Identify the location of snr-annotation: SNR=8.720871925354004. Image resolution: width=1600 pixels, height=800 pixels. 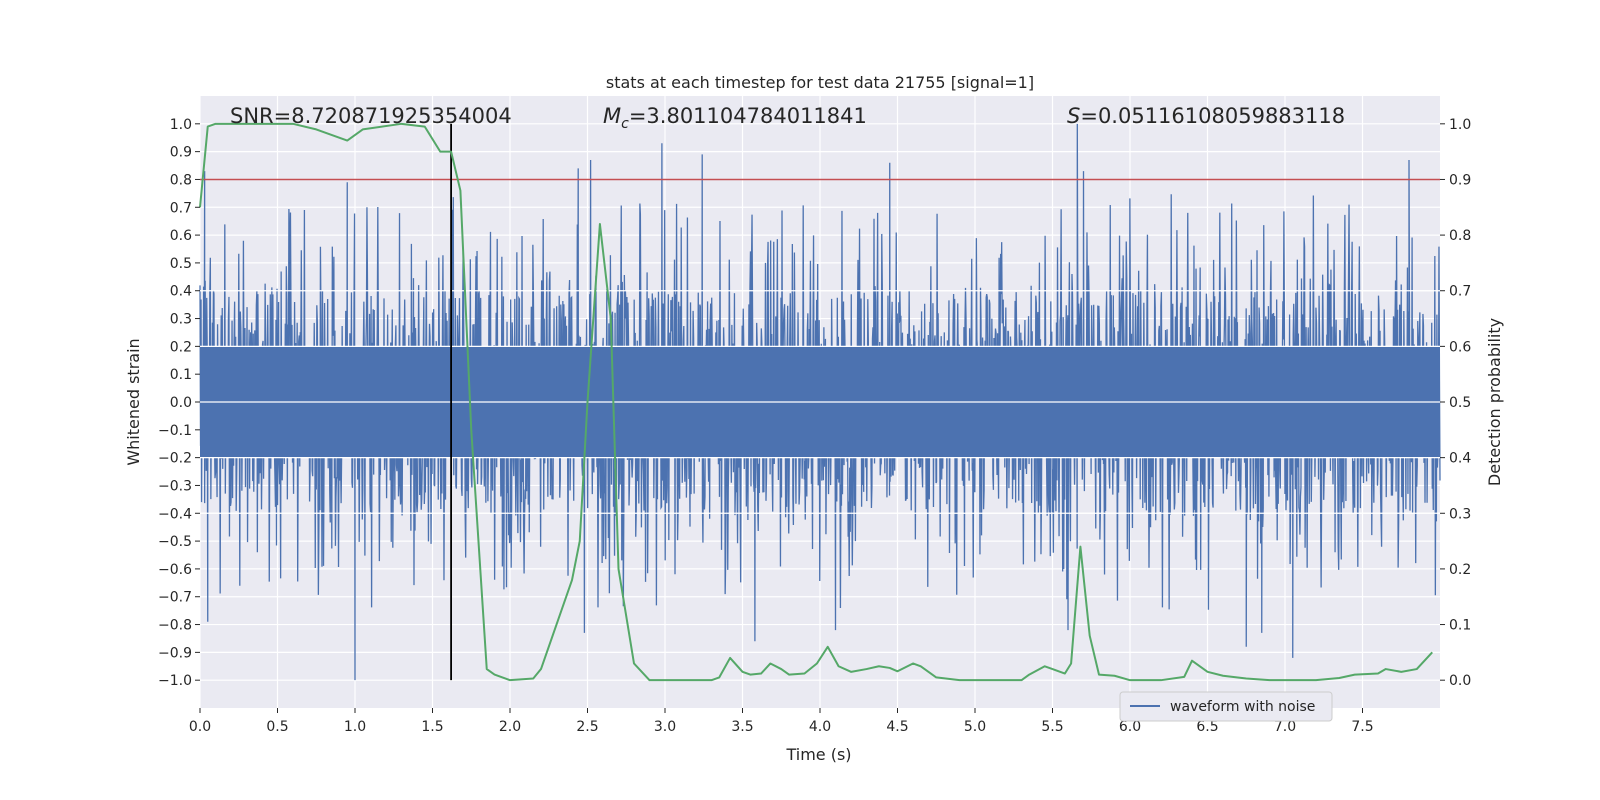
(371, 116).